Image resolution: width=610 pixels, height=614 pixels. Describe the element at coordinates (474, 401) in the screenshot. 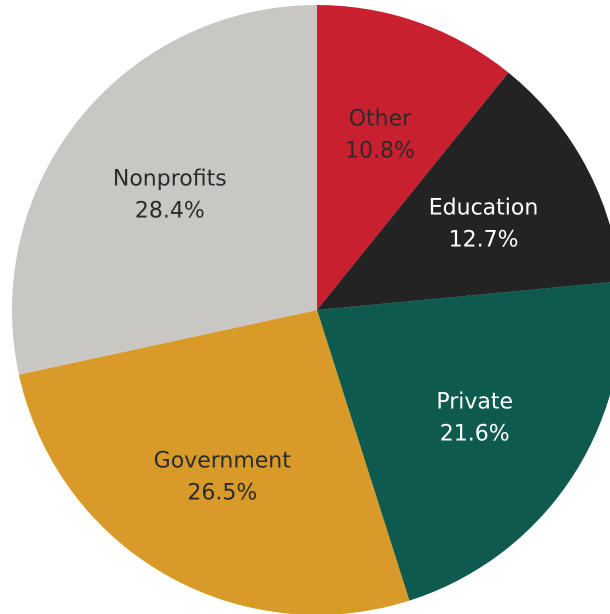

I see `slice-label-private: Private` at that location.